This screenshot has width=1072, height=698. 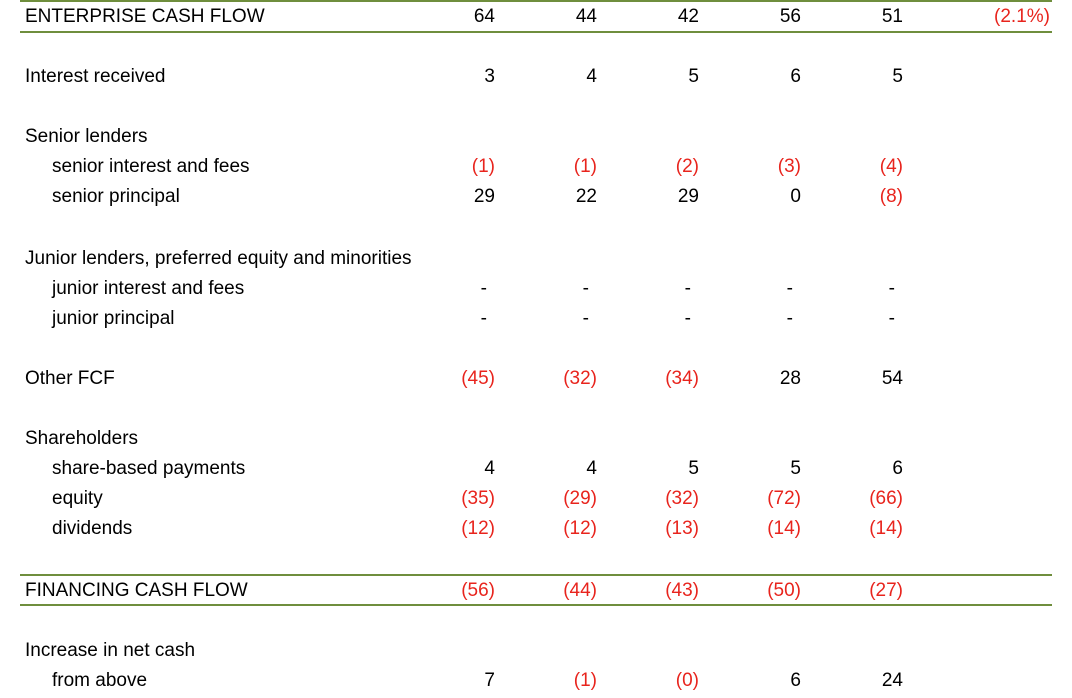 What do you see at coordinates (536, 469) in the screenshot?
I see `row-share-based-payments: share-based payments 4 4 5 5 6` at bounding box center [536, 469].